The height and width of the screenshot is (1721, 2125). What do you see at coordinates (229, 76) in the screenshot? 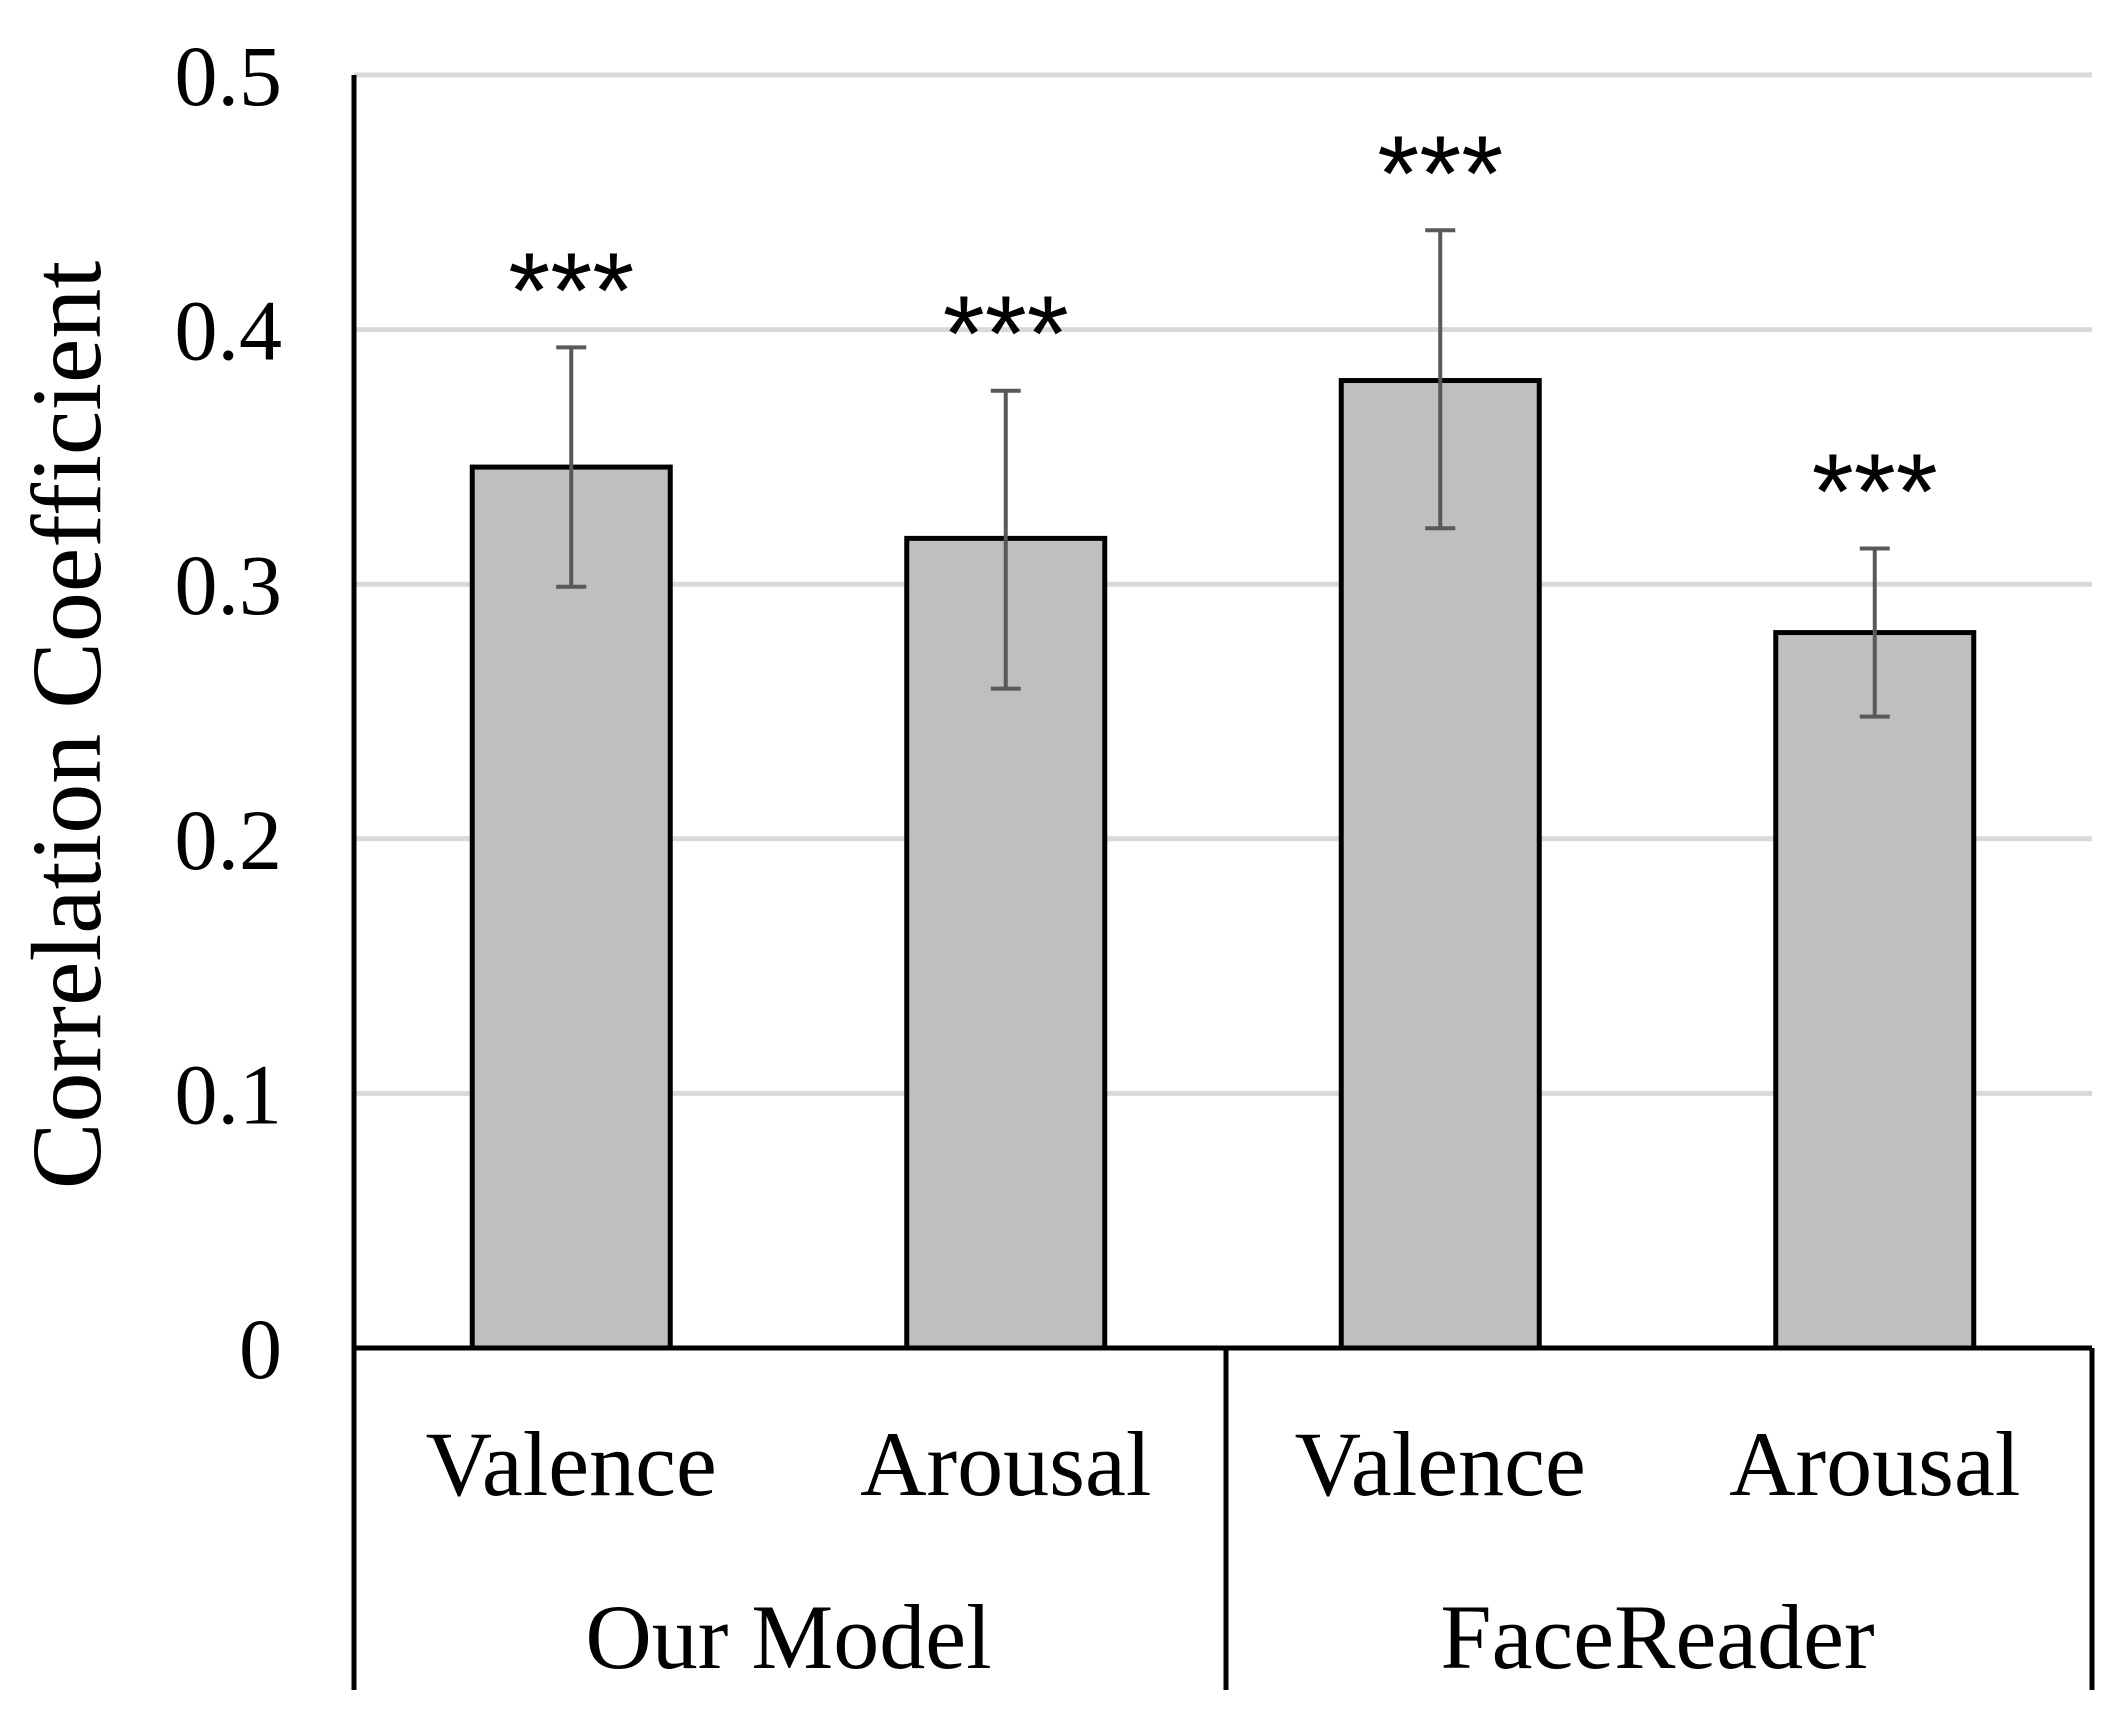
I see `y-tick-label: 0.5` at bounding box center [229, 76].